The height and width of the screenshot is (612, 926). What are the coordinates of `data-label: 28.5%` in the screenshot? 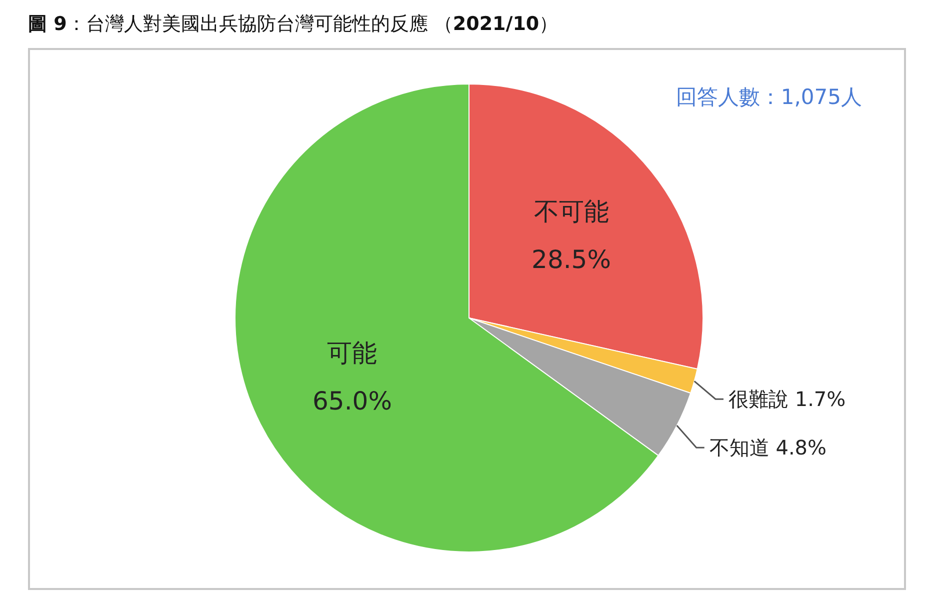 It's located at (571, 259).